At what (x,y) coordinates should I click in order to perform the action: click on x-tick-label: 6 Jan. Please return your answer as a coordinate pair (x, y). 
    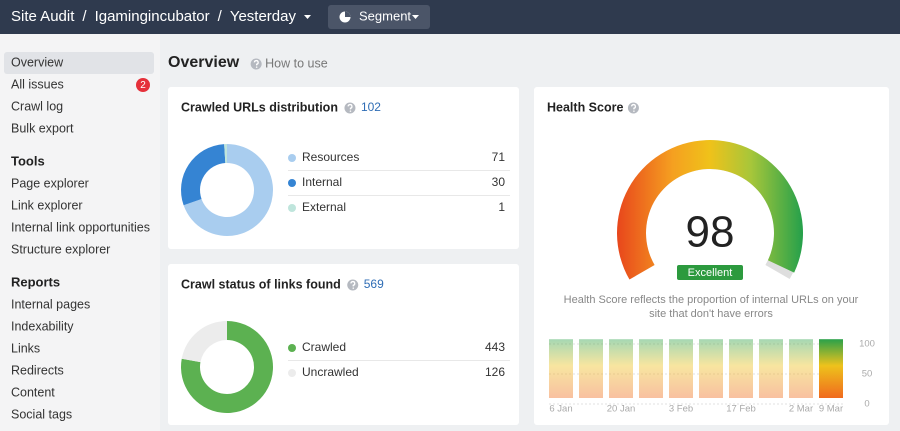
    Looking at the image, I should click on (560, 409).